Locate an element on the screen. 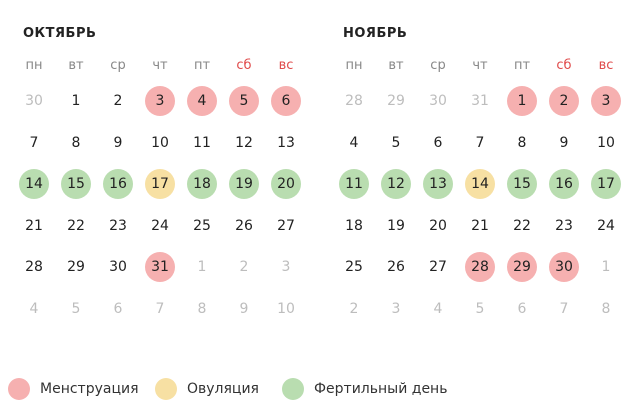 Image resolution: width=640 pixels, height=412 pixels. day-cell: 20 is located at coordinates (438, 226).